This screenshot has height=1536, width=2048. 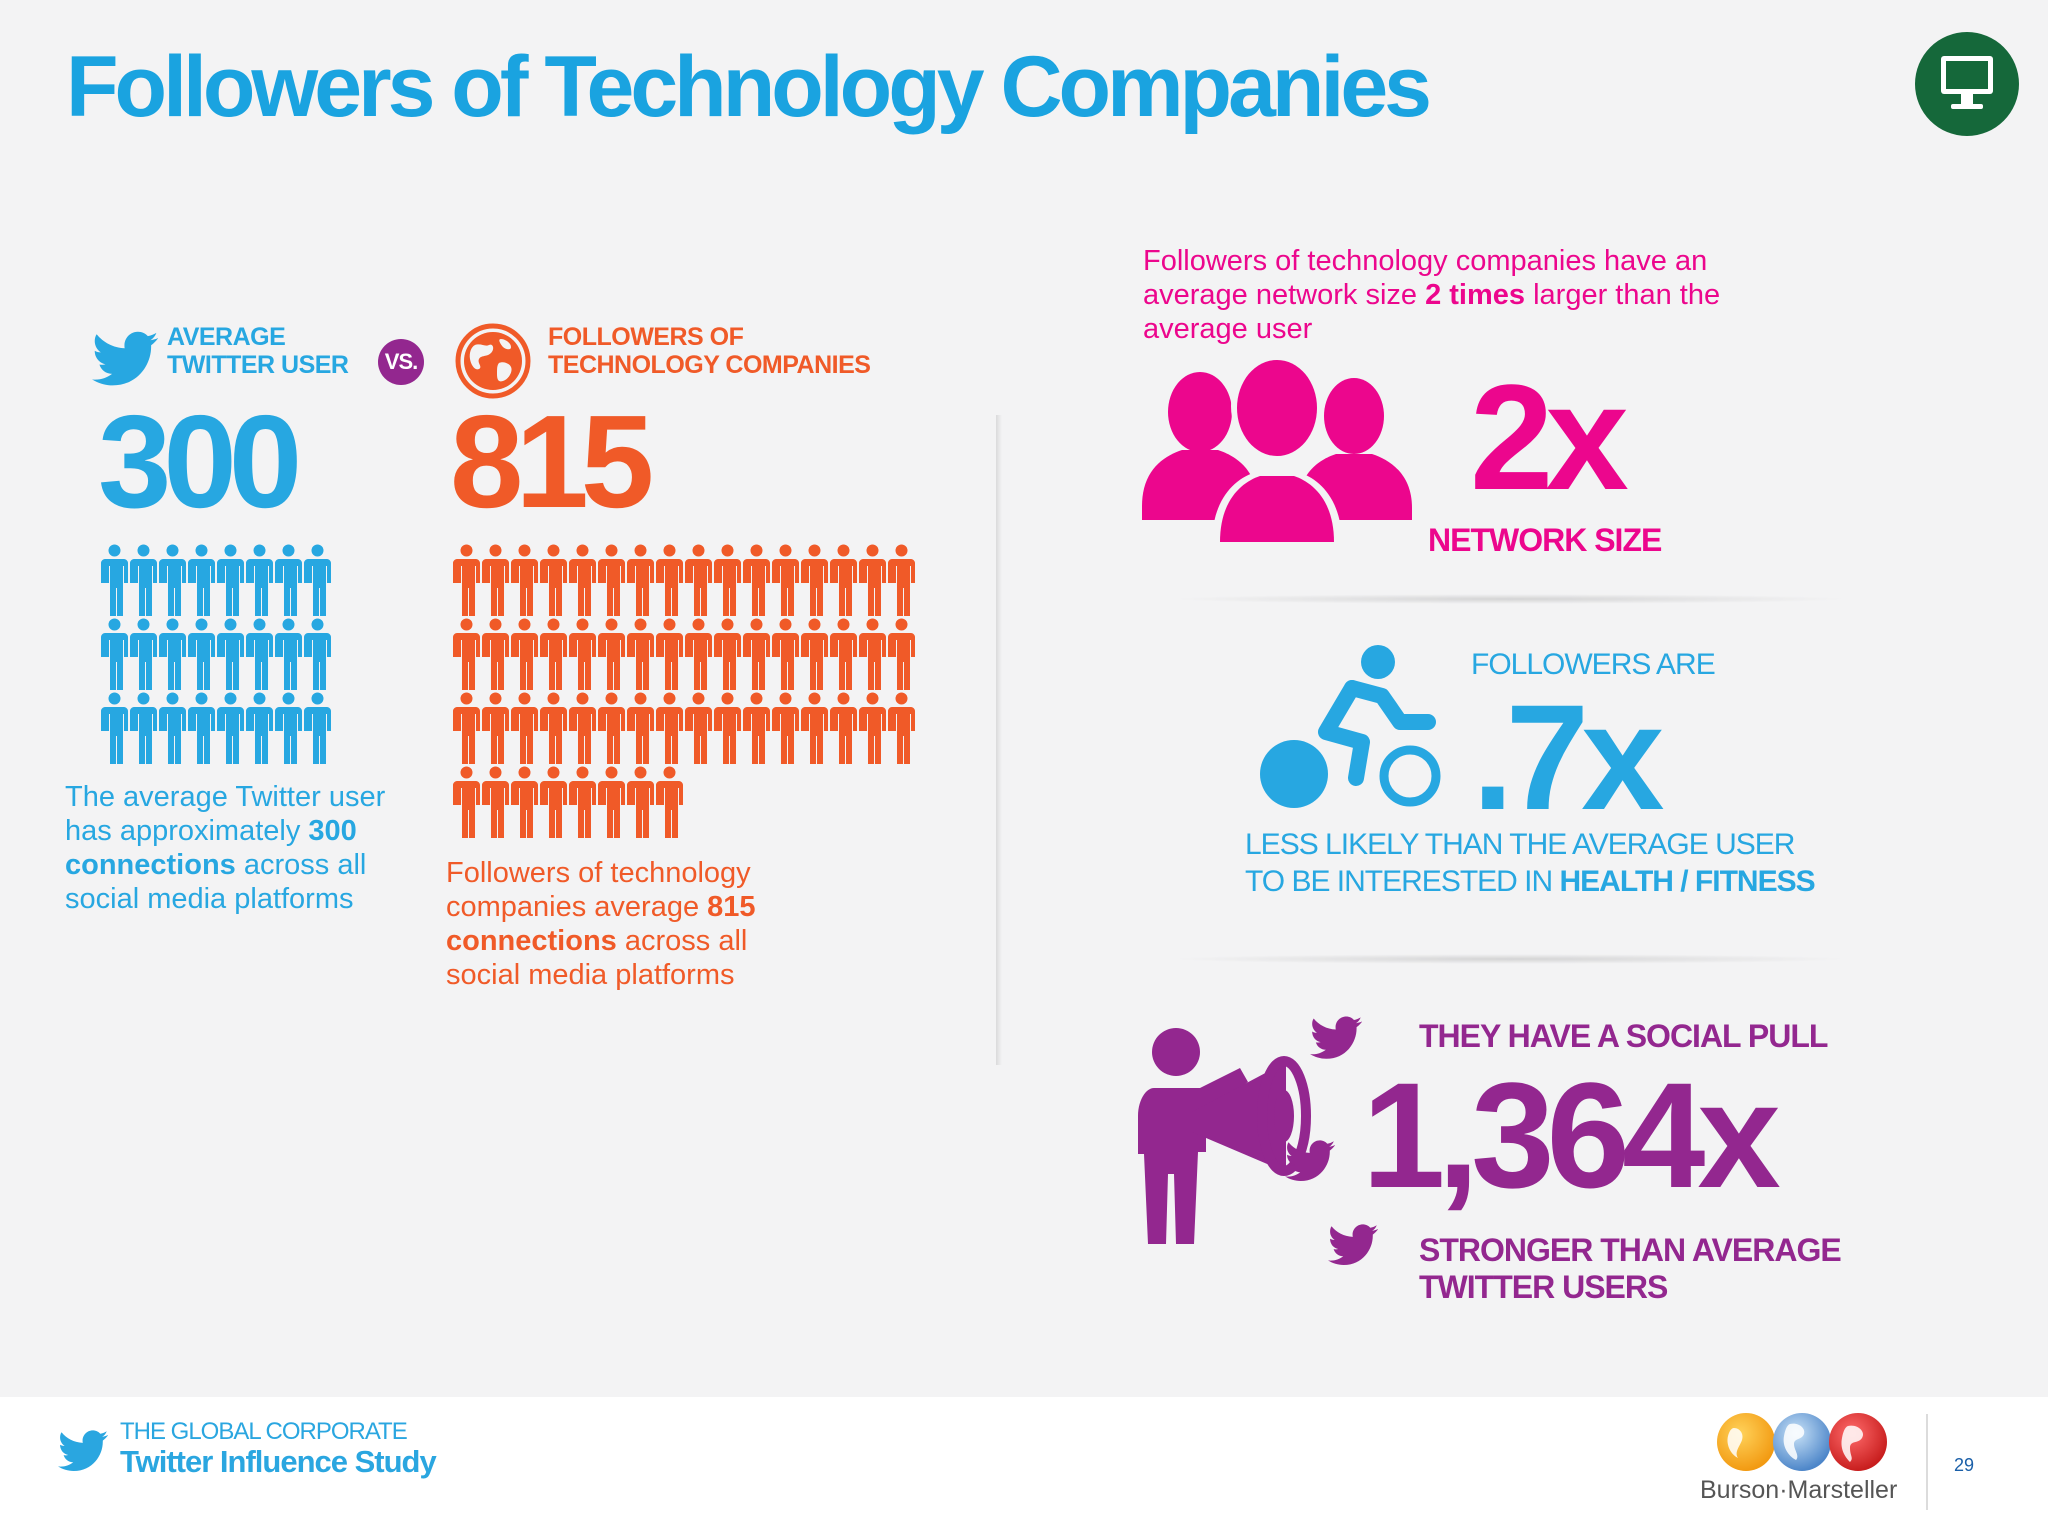 I want to click on average-user-label: AVERAGE TWITTER USER, so click(x=258, y=351).